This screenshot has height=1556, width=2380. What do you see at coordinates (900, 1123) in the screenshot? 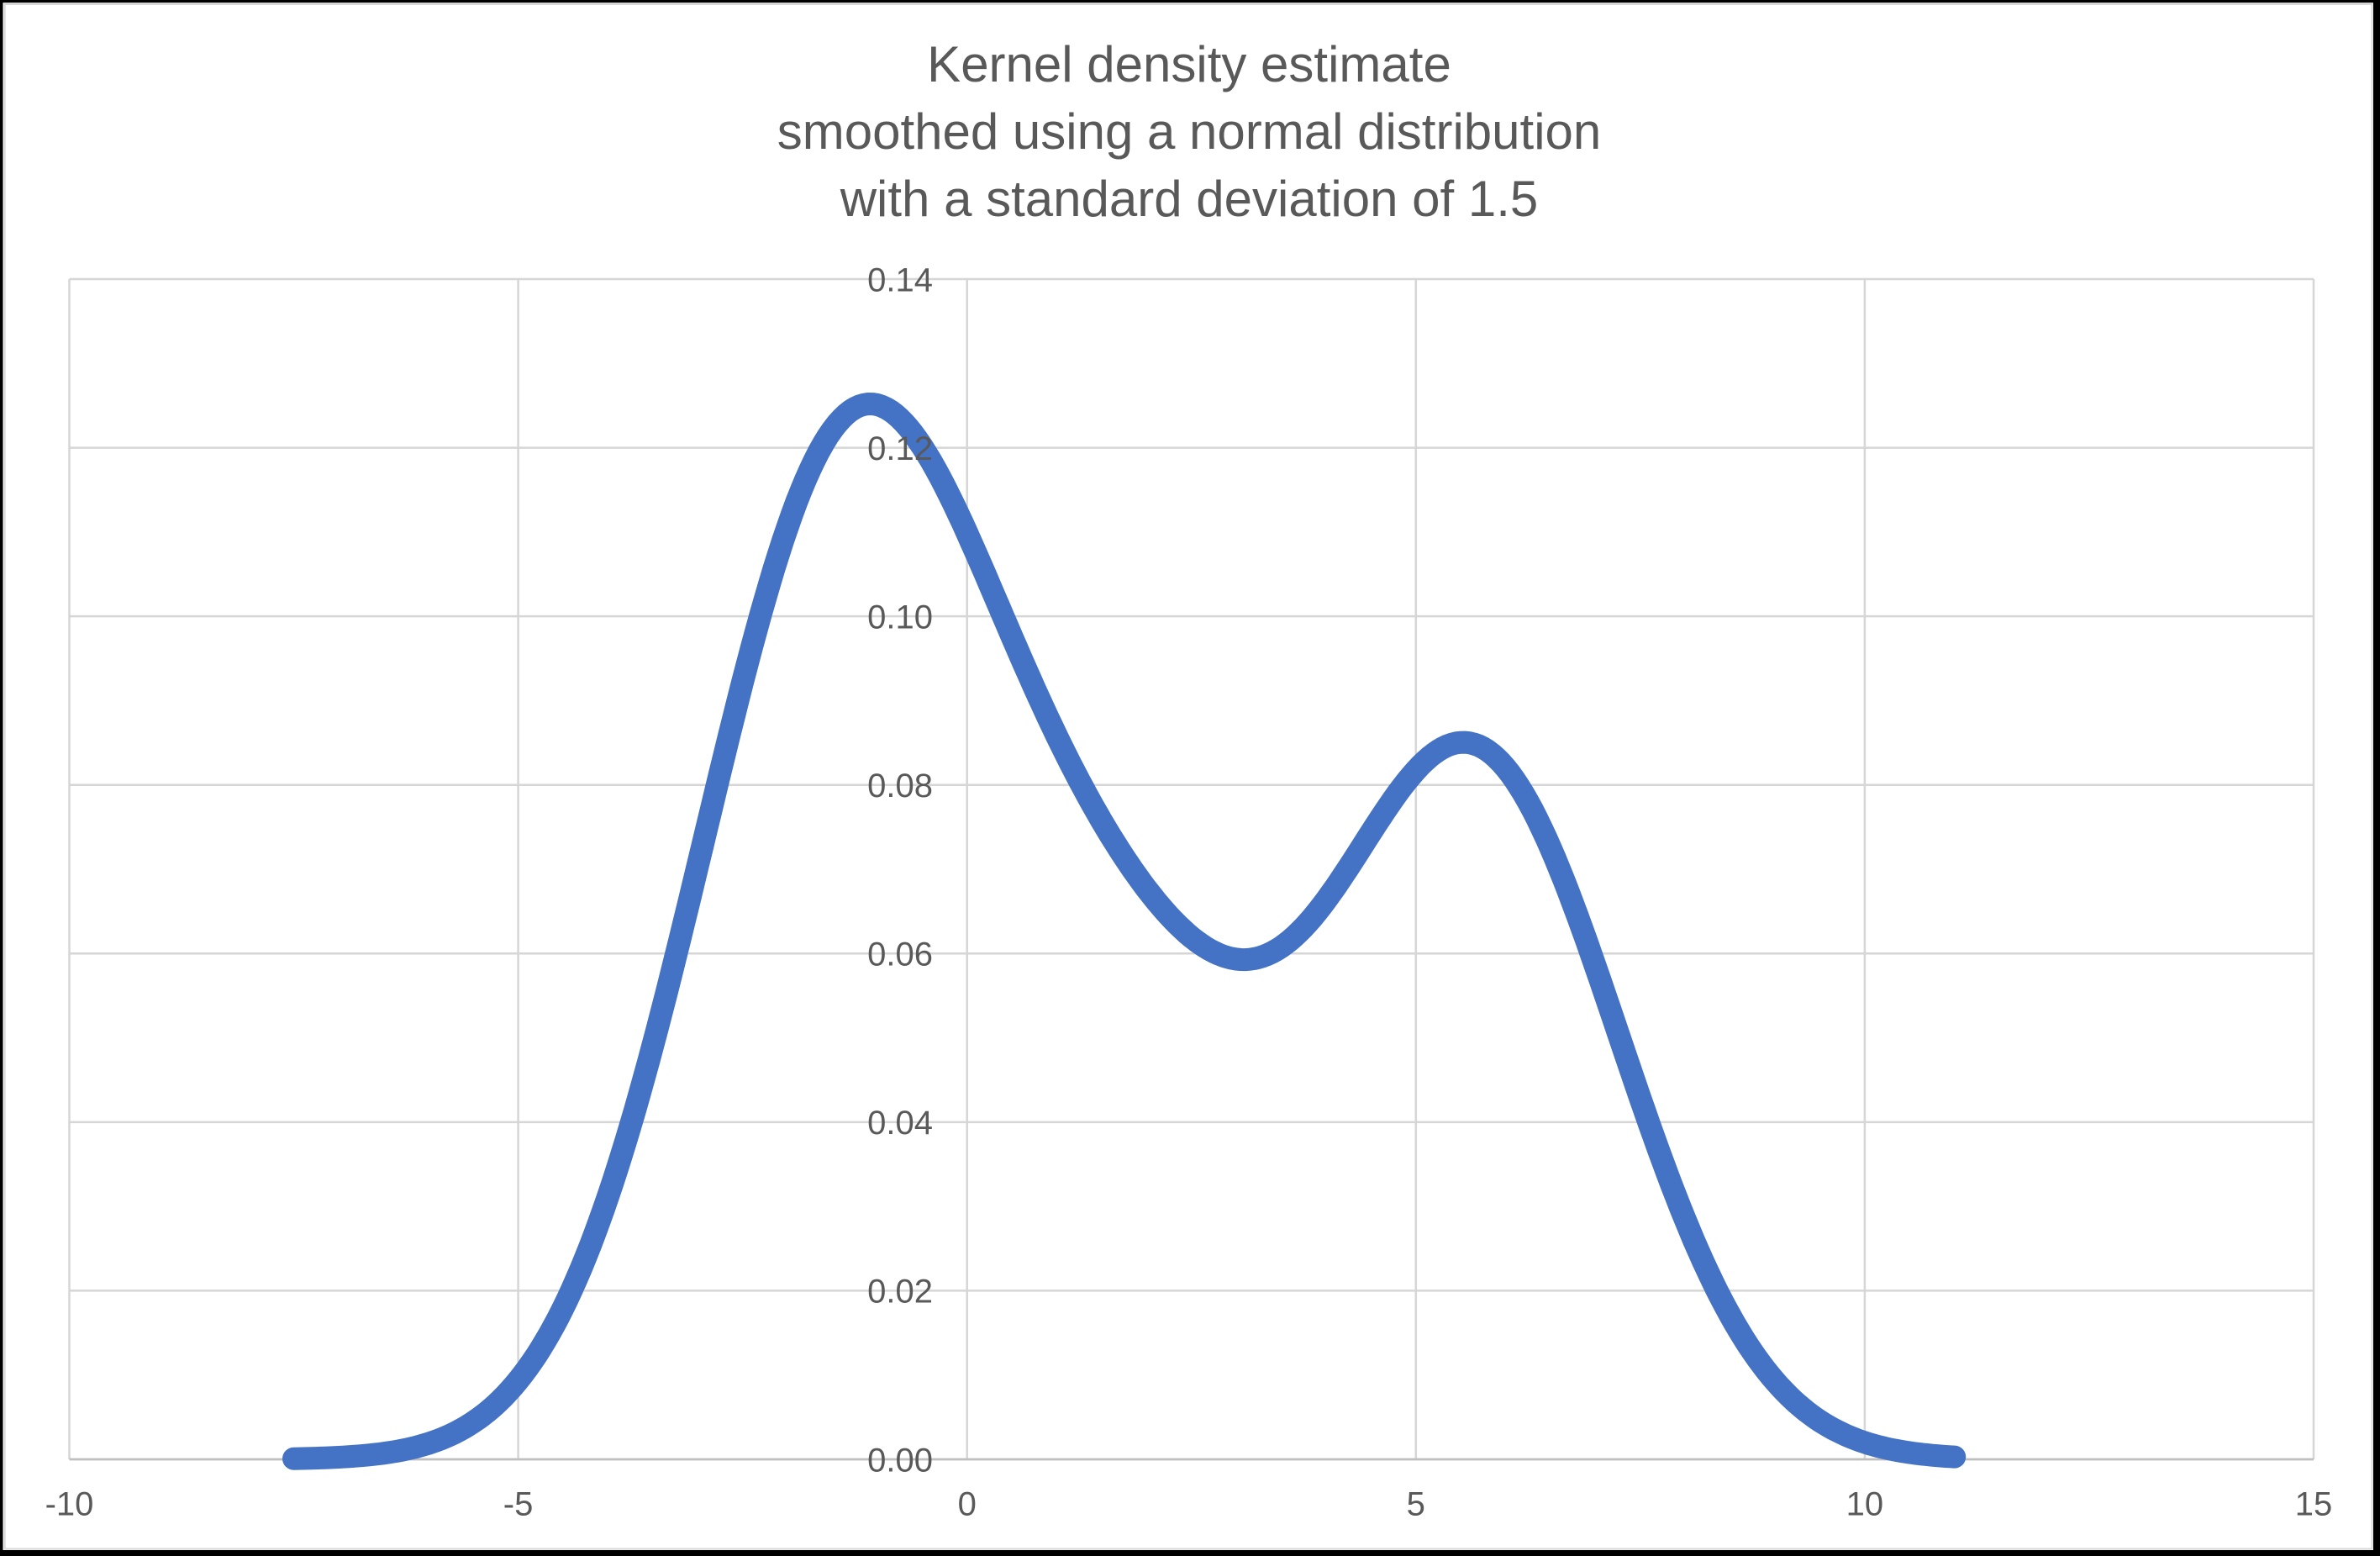
I see `svg-text: 0.04` at bounding box center [900, 1123].